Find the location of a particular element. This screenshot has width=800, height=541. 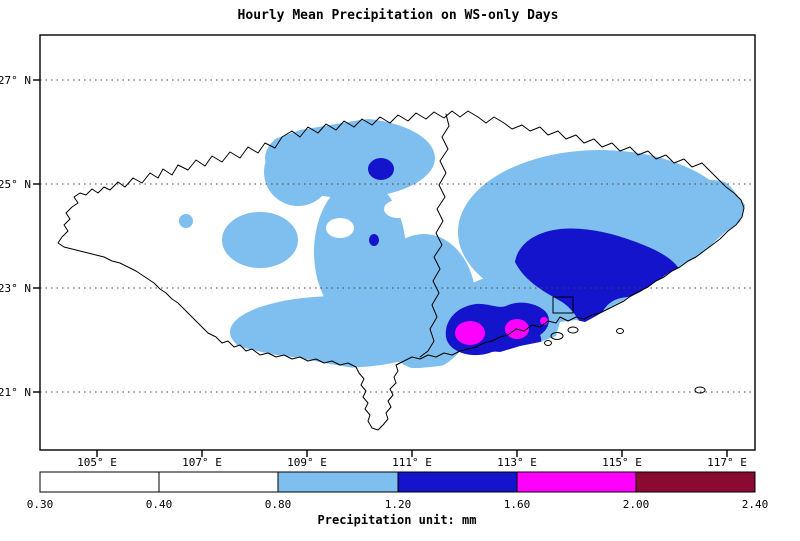

colorbar-tick-label: 0.30 is located at coordinates (40, 504).